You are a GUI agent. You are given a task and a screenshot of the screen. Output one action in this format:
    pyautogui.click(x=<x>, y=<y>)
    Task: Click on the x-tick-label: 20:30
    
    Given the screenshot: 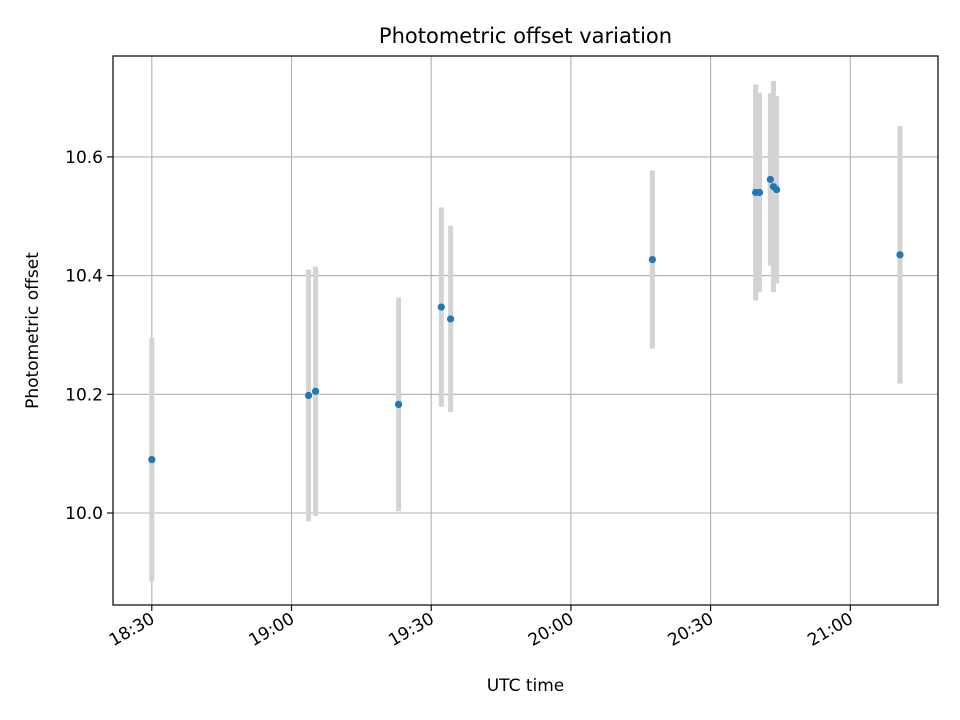 What is the action you would take?
    pyautogui.click(x=691, y=630)
    